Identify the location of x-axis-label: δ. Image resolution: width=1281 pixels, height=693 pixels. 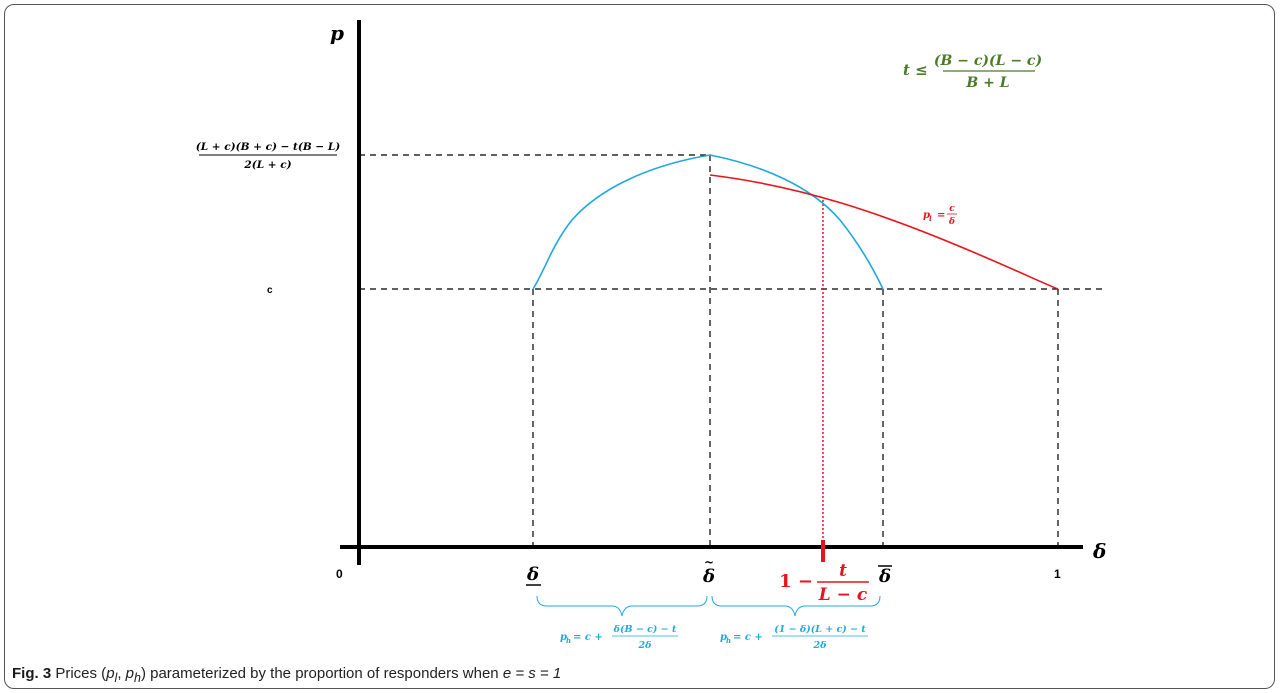
(1099, 551).